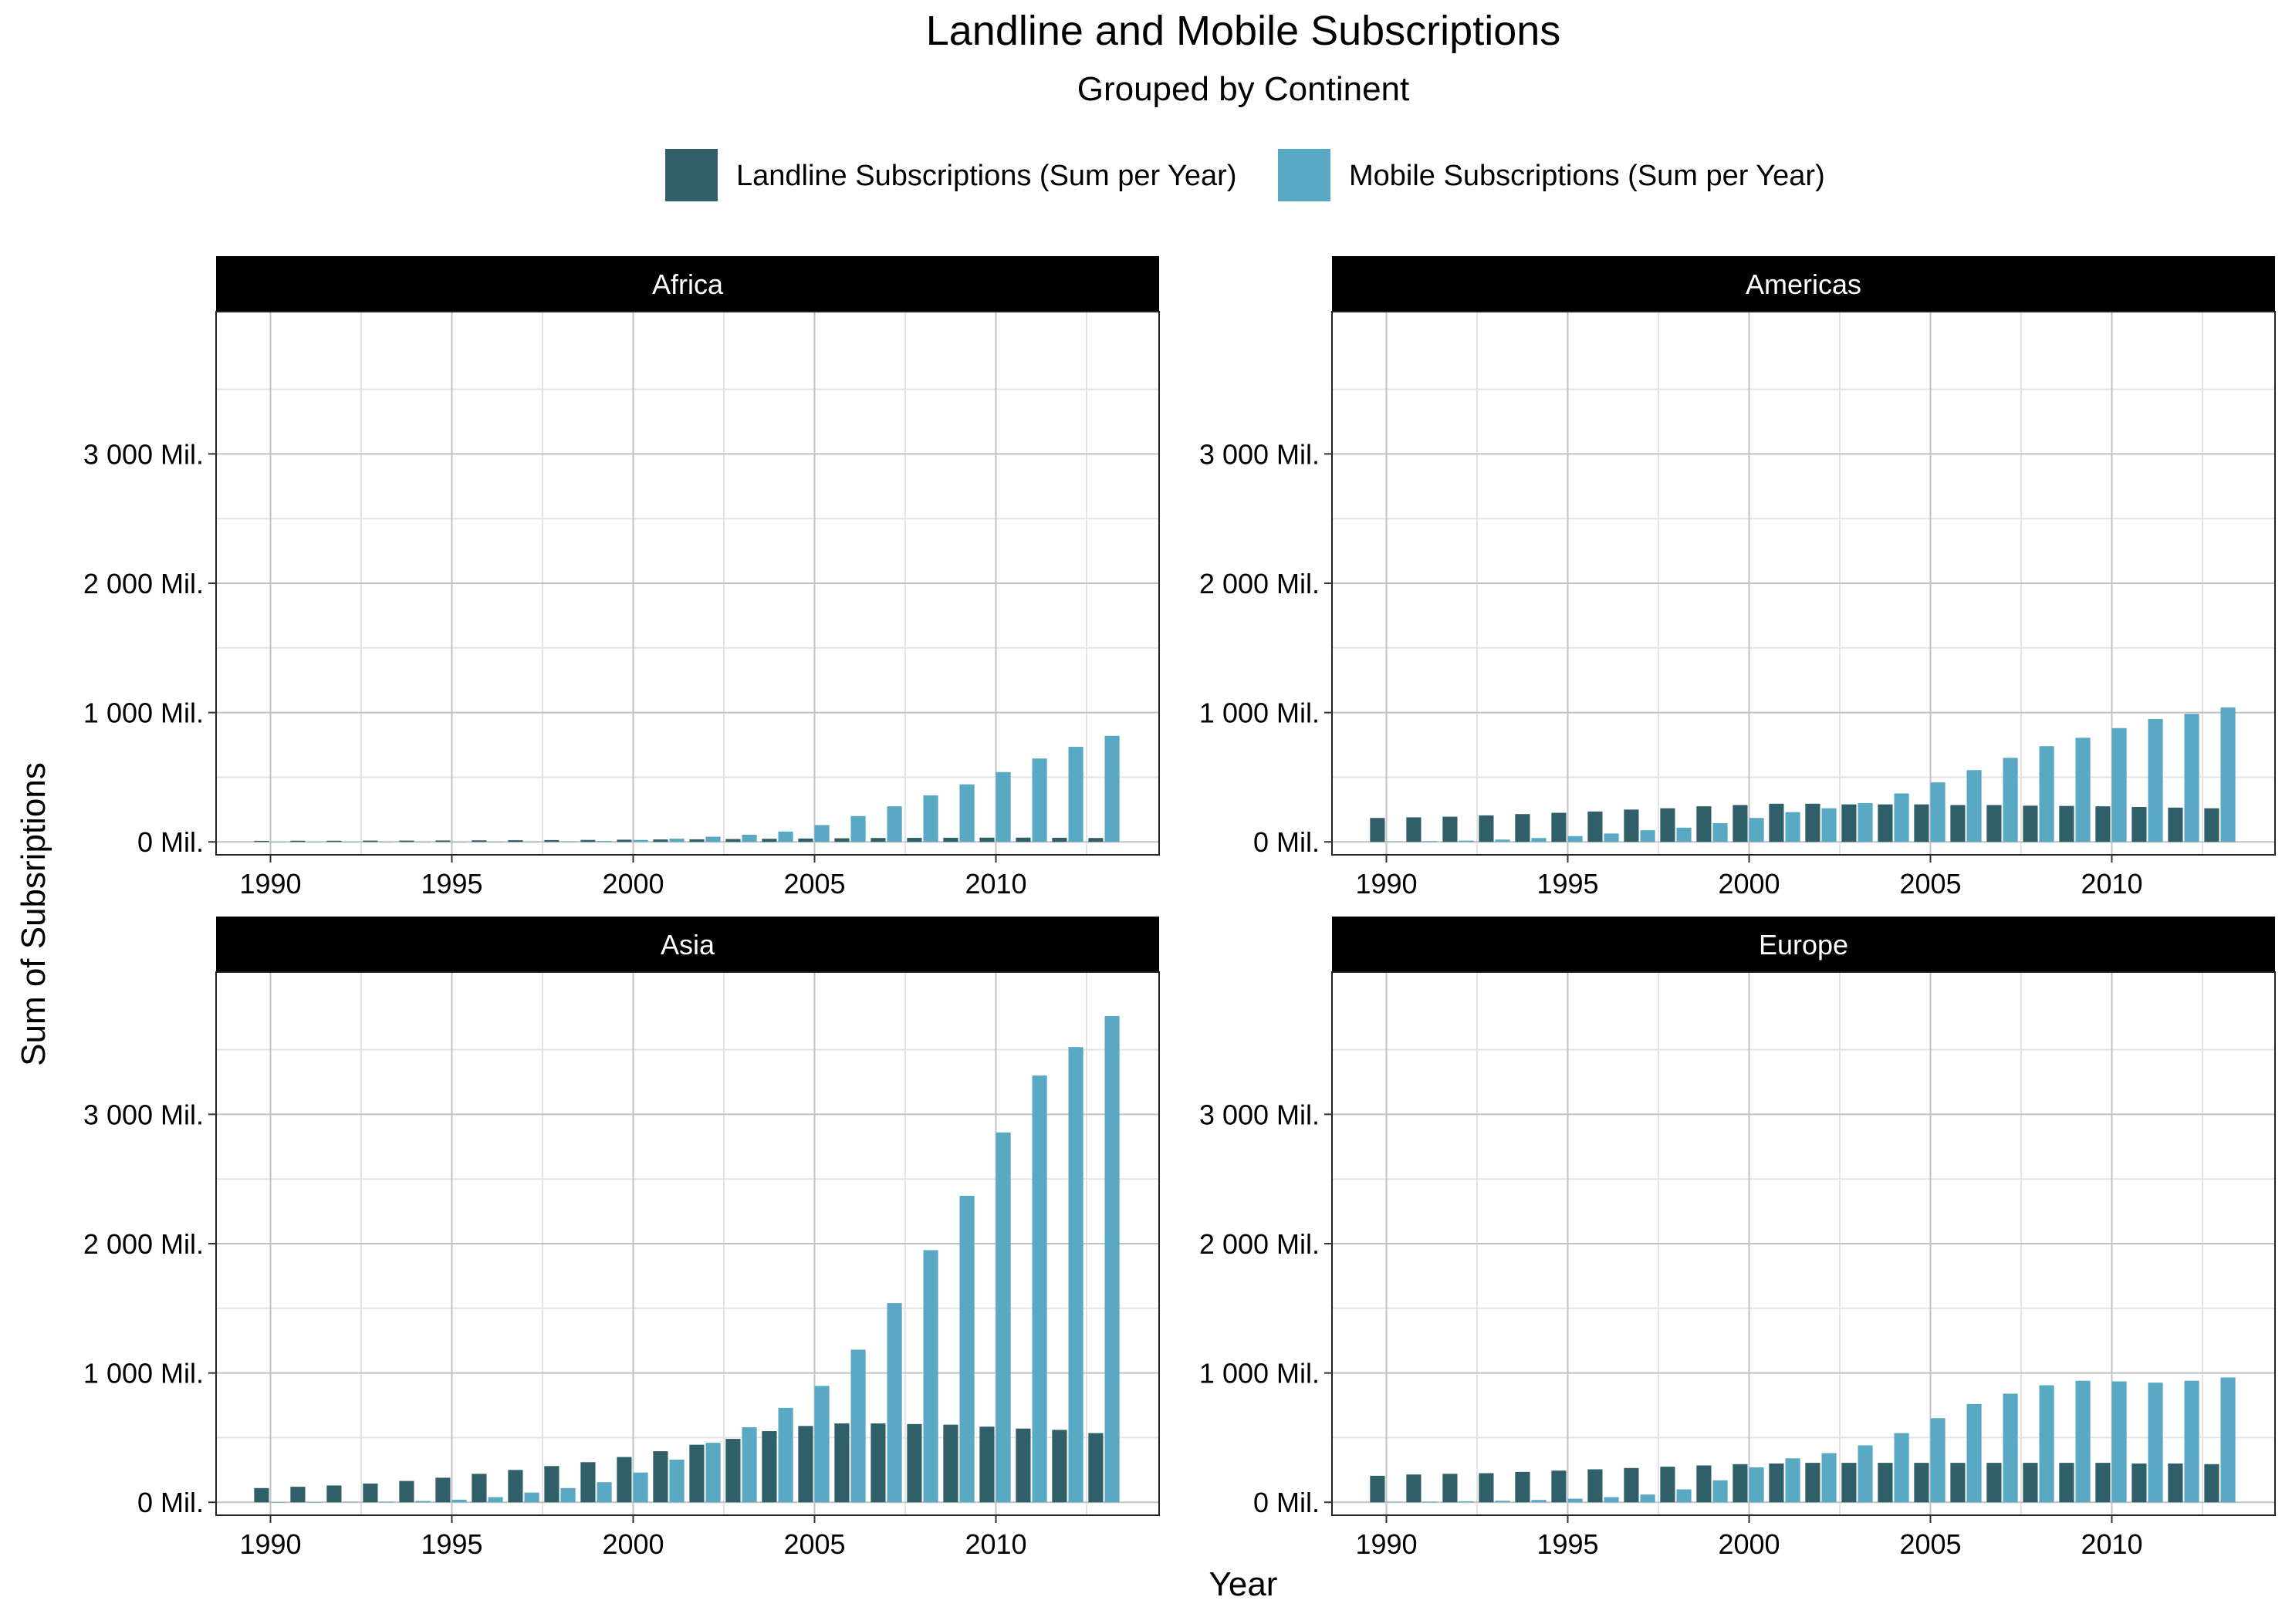  Describe the element at coordinates (1974, 1453) in the screenshot. I see `mobile-bar-2006` at that location.